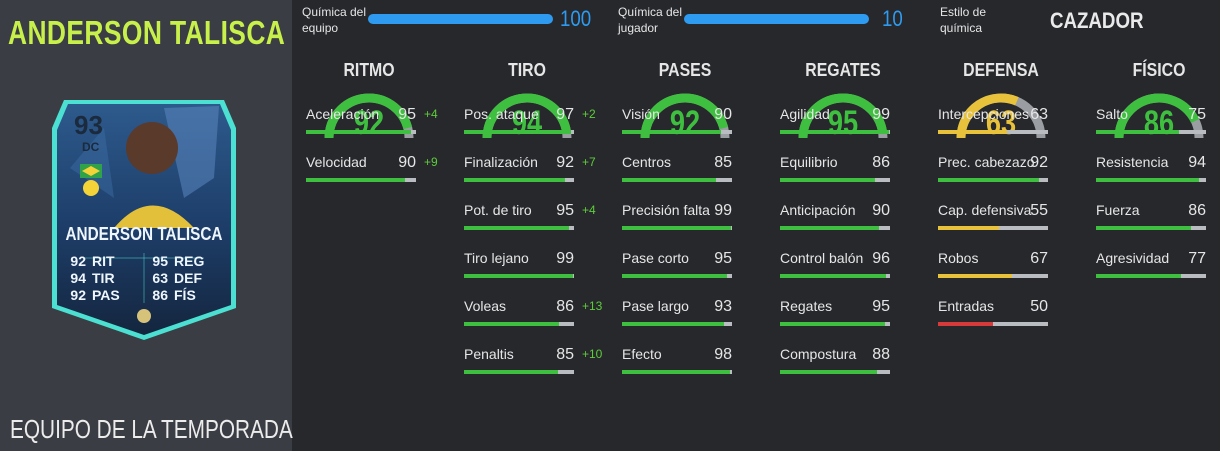  What do you see at coordinates (818, 210) in the screenshot?
I see `attribute-name: Anticipación` at bounding box center [818, 210].